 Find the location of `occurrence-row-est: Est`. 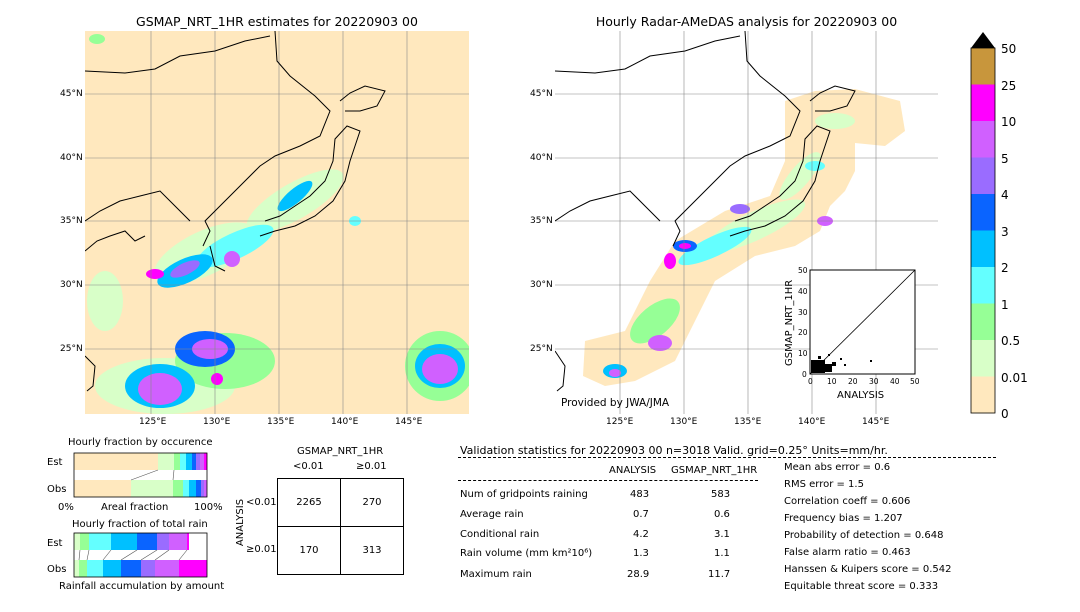

occurrence-row-est: Est is located at coordinates (55, 462).